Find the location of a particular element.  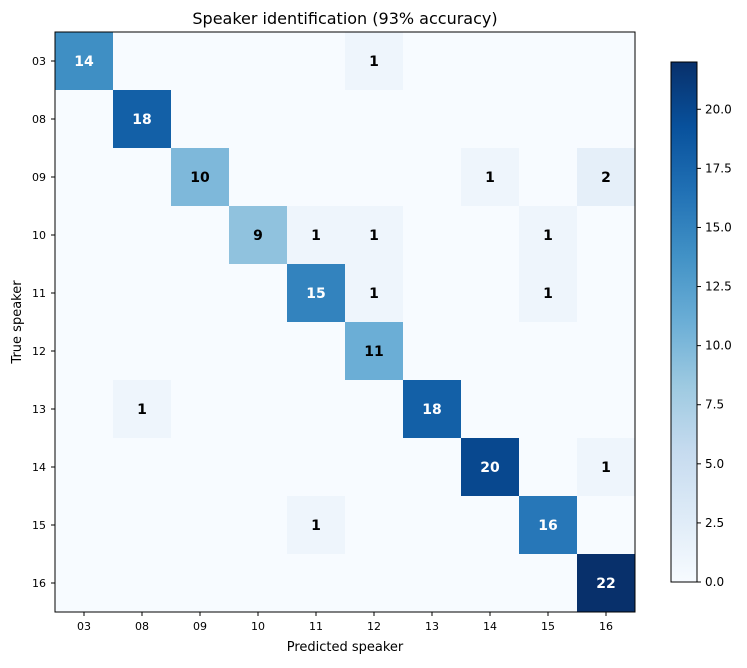

cell-value-label: 20 is located at coordinates (490, 468).